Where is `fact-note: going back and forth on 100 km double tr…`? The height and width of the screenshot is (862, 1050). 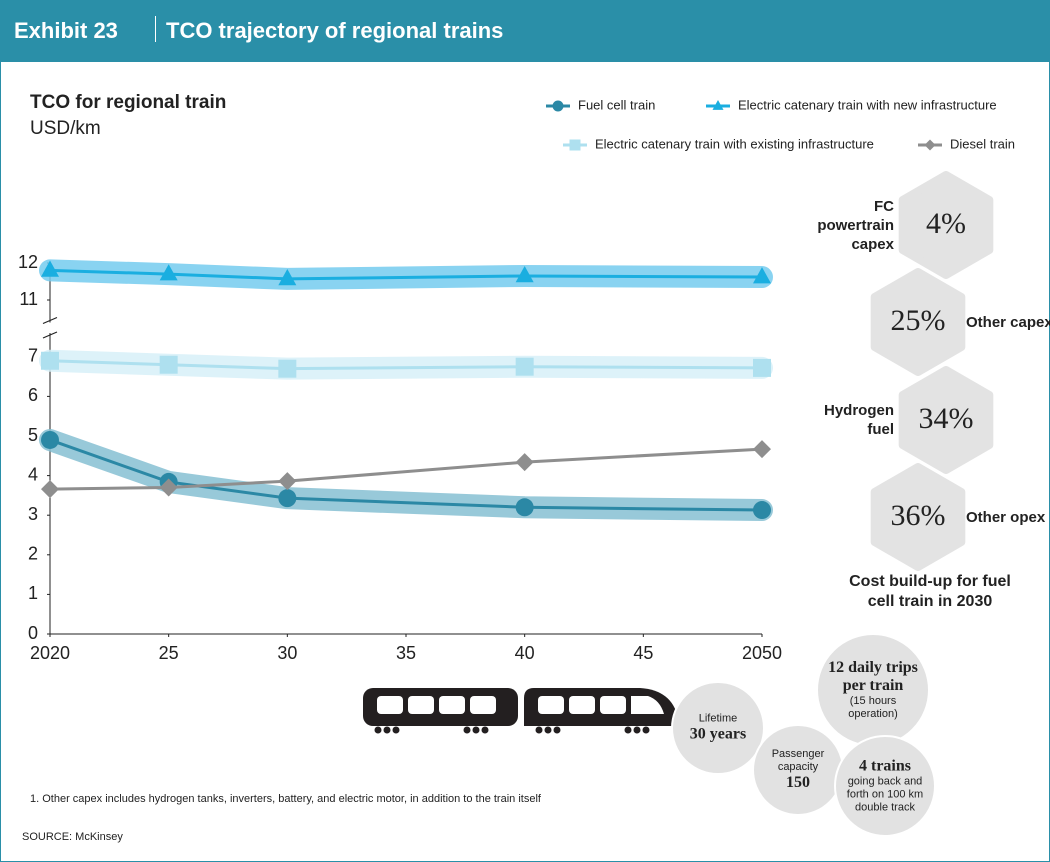
fact-note: going back and forth on 100 km double tr… is located at coordinates (885, 794).